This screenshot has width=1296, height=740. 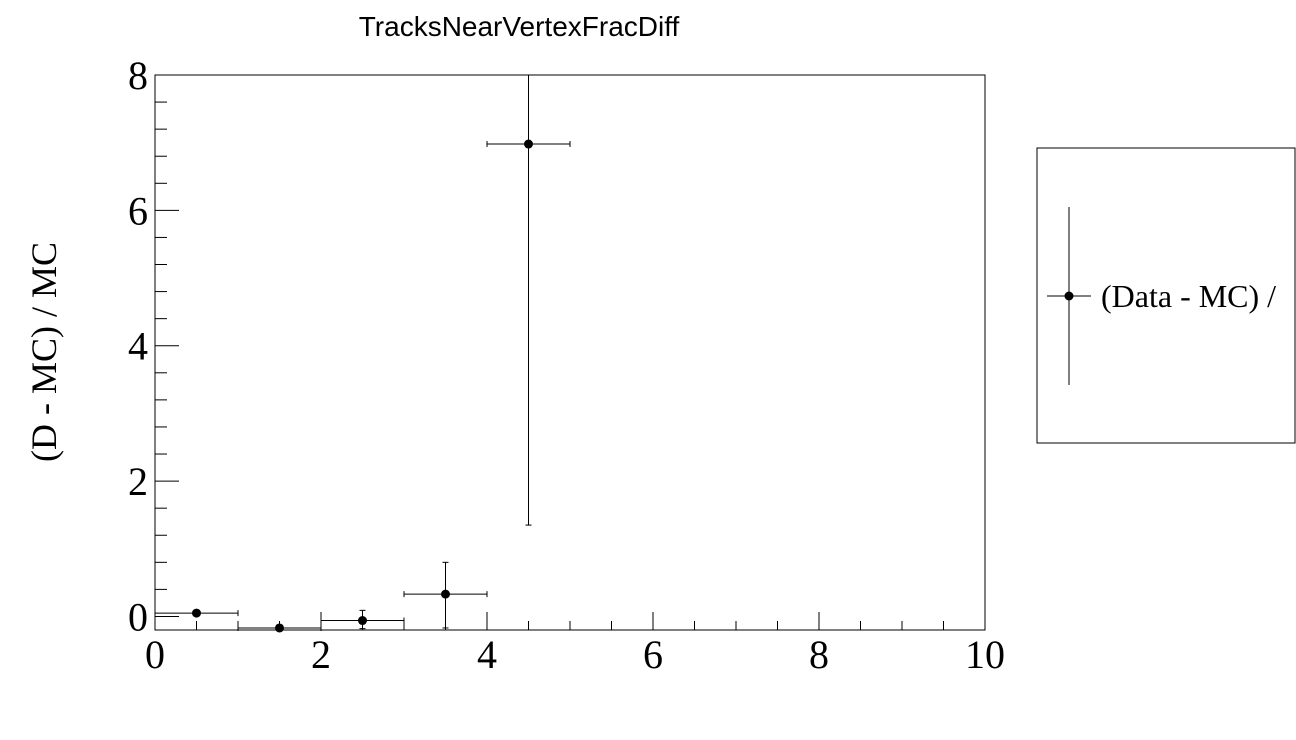 What do you see at coordinates (487, 654) in the screenshot?
I see `x-tick-label: 4` at bounding box center [487, 654].